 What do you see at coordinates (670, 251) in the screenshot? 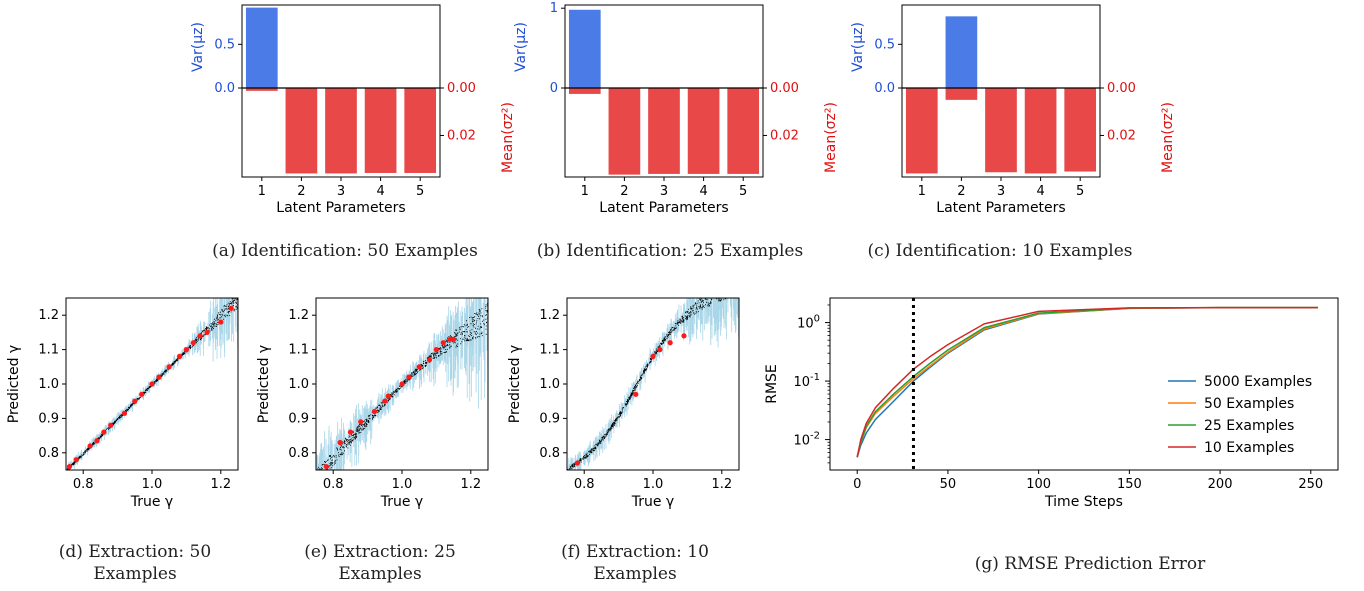
I see `caption-b: (b) Identification: 25 Examples` at bounding box center [670, 251].